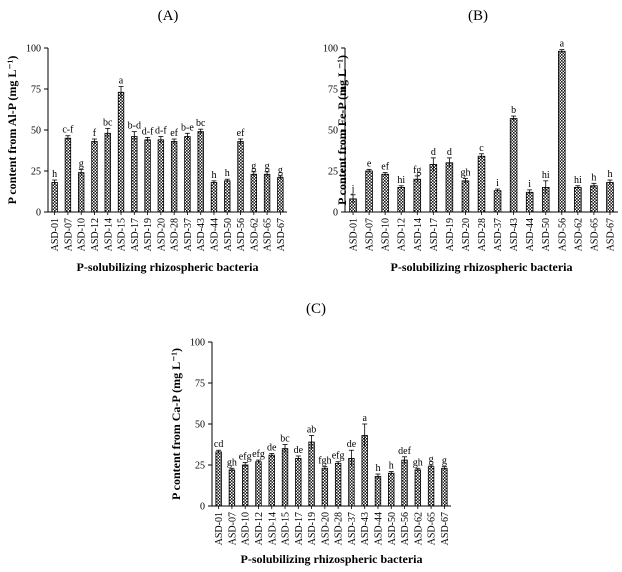  Describe the element at coordinates (478, 16) in the screenshot. I see `panel-label: (B)` at that location.